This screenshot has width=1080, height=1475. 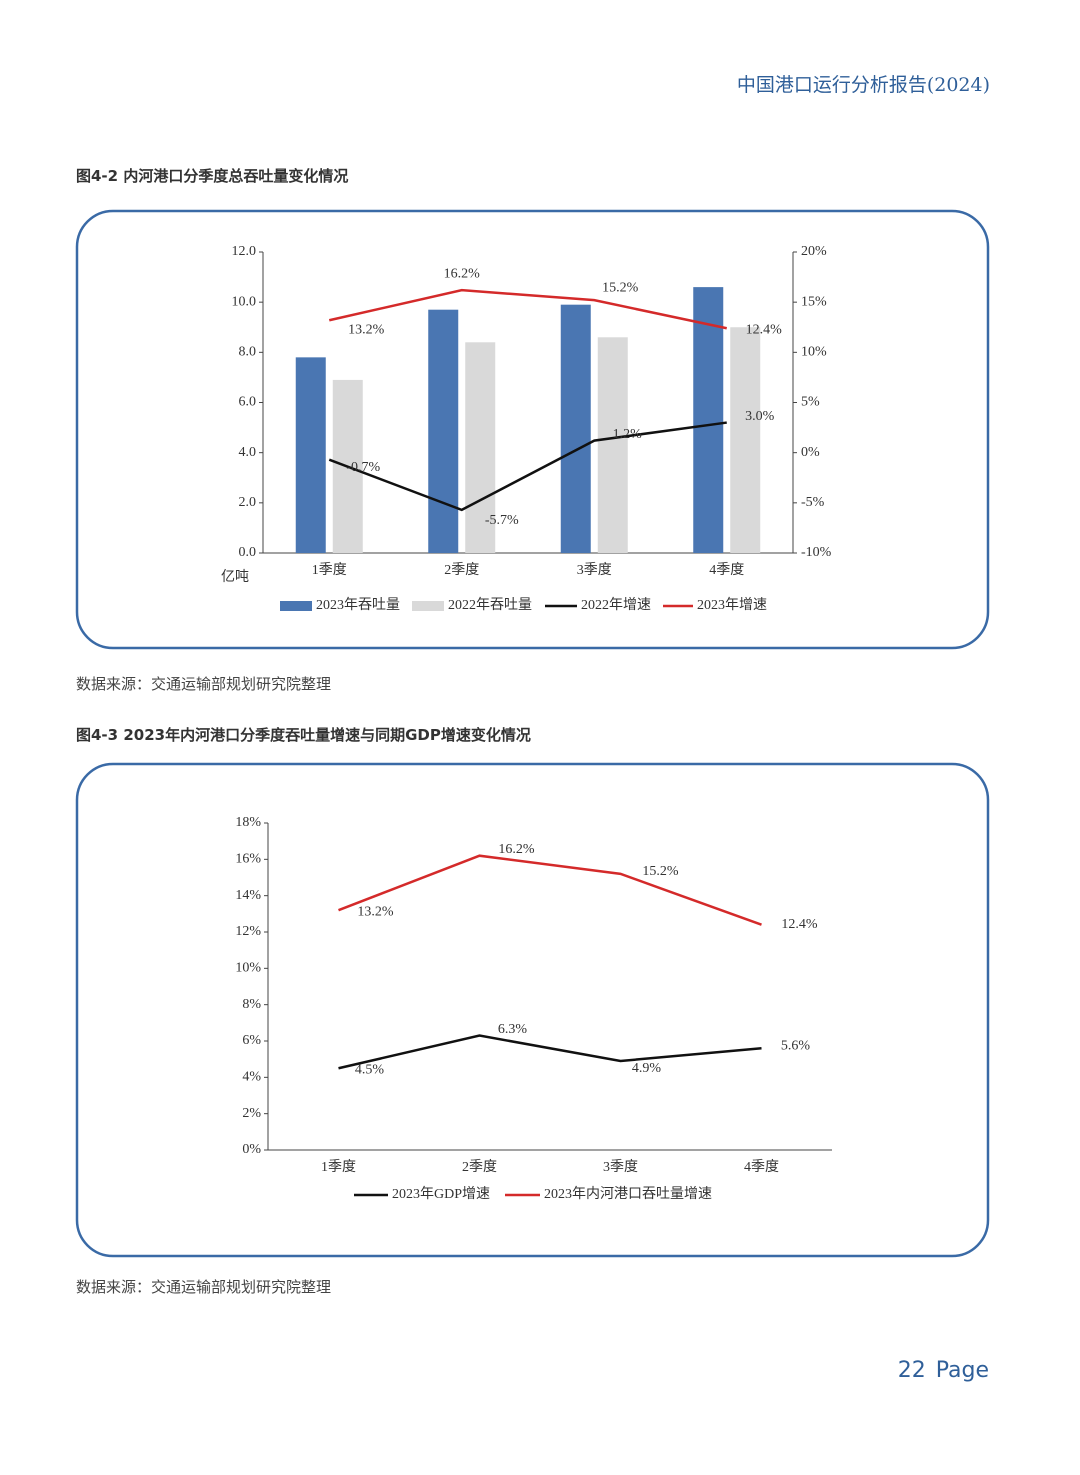 What do you see at coordinates (816, 552) in the screenshot?
I see `y2-tick-label: -10%` at bounding box center [816, 552].